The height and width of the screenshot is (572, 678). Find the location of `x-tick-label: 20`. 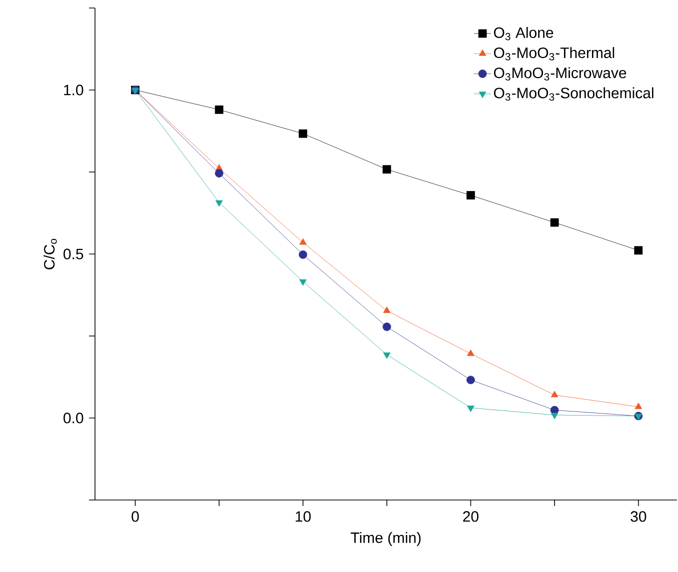

x-tick-label: 20 is located at coordinates (470, 516).